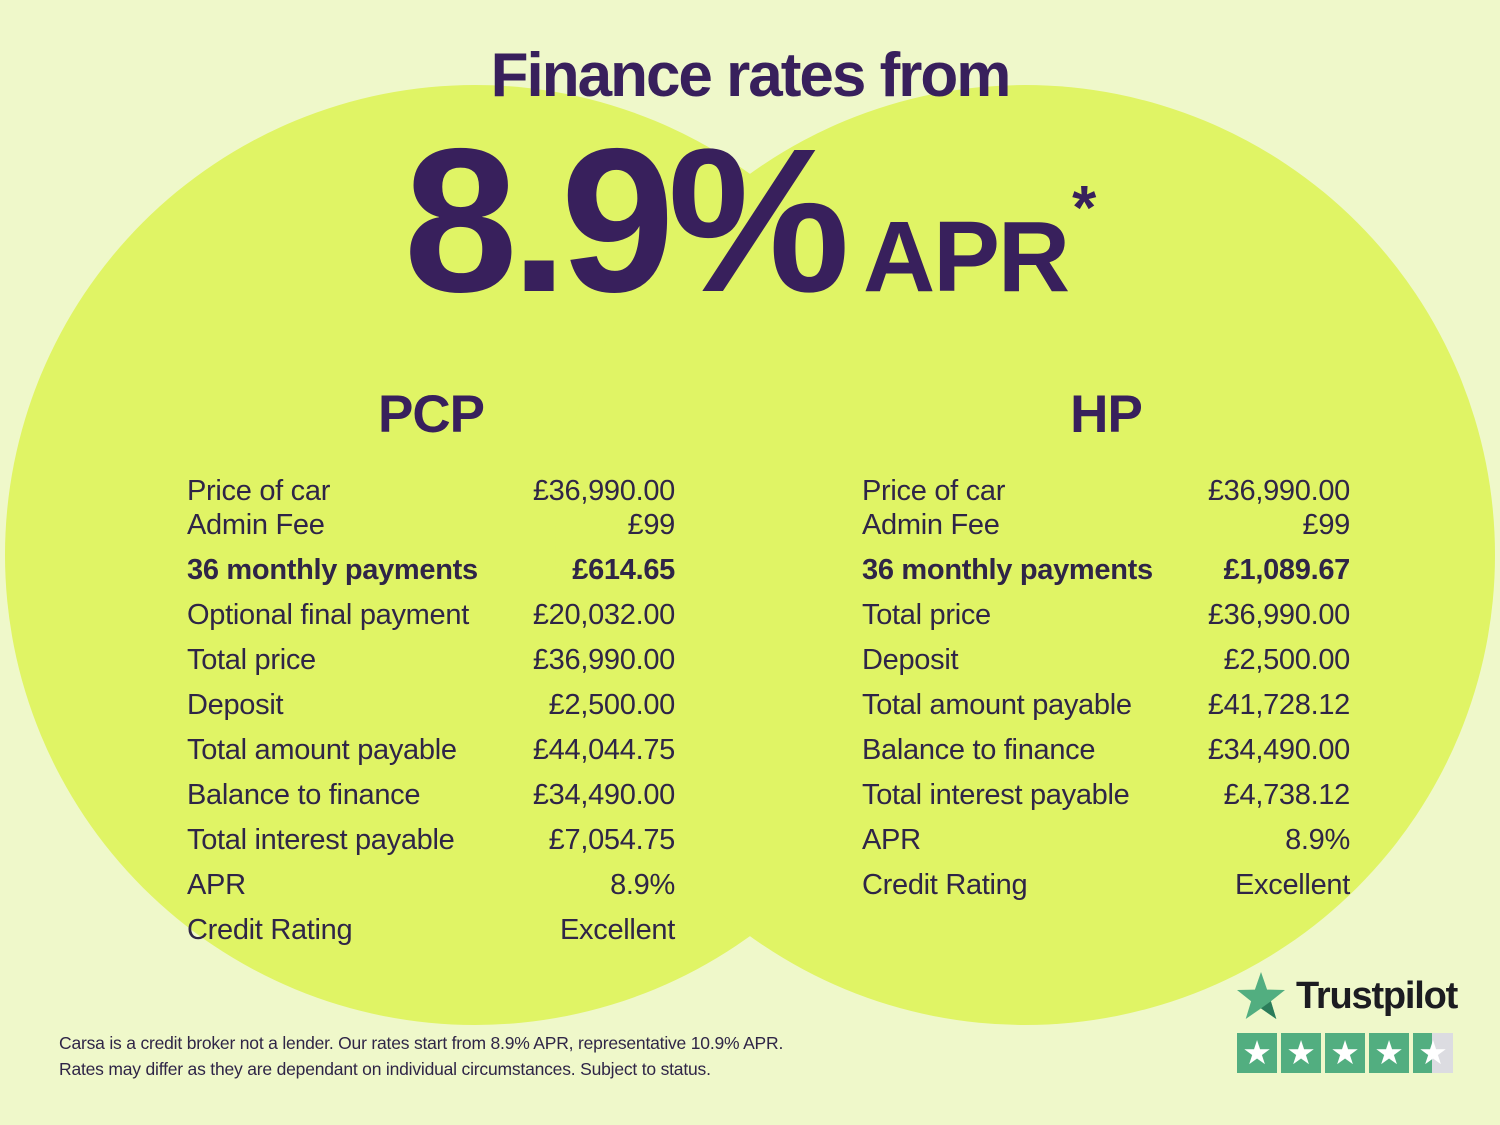 The height and width of the screenshot is (1125, 1500). What do you see at coordinates (1377, 995) in the screenshot?
I see `trustpilot-brand-text: Trustpilot` at bounding box center [1377, 995].